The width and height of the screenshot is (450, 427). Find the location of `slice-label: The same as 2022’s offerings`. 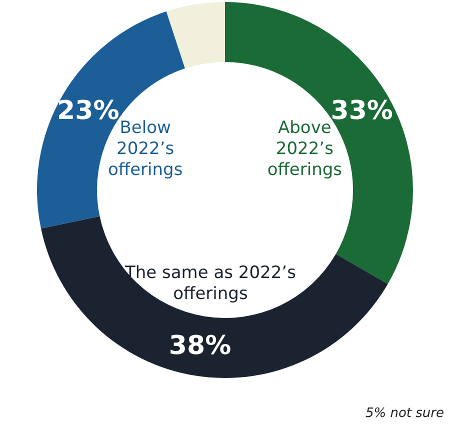

slice-label: The same as 2022’s offerings is located at coordinates (210, 283).